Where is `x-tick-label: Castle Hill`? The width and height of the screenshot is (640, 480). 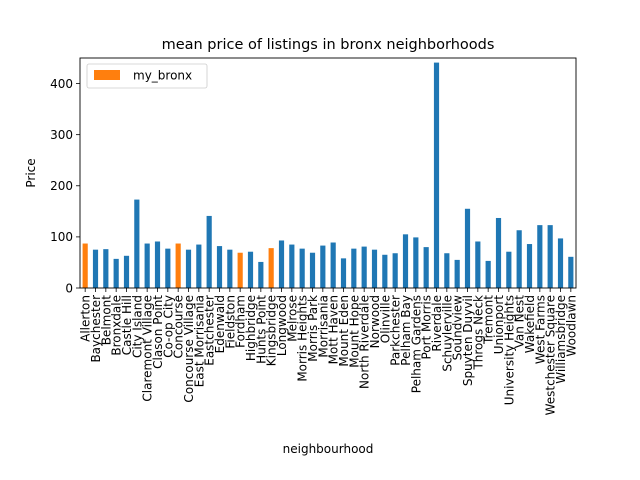
x-tick-label: Castle Hill is located at coordinates (127, 325).